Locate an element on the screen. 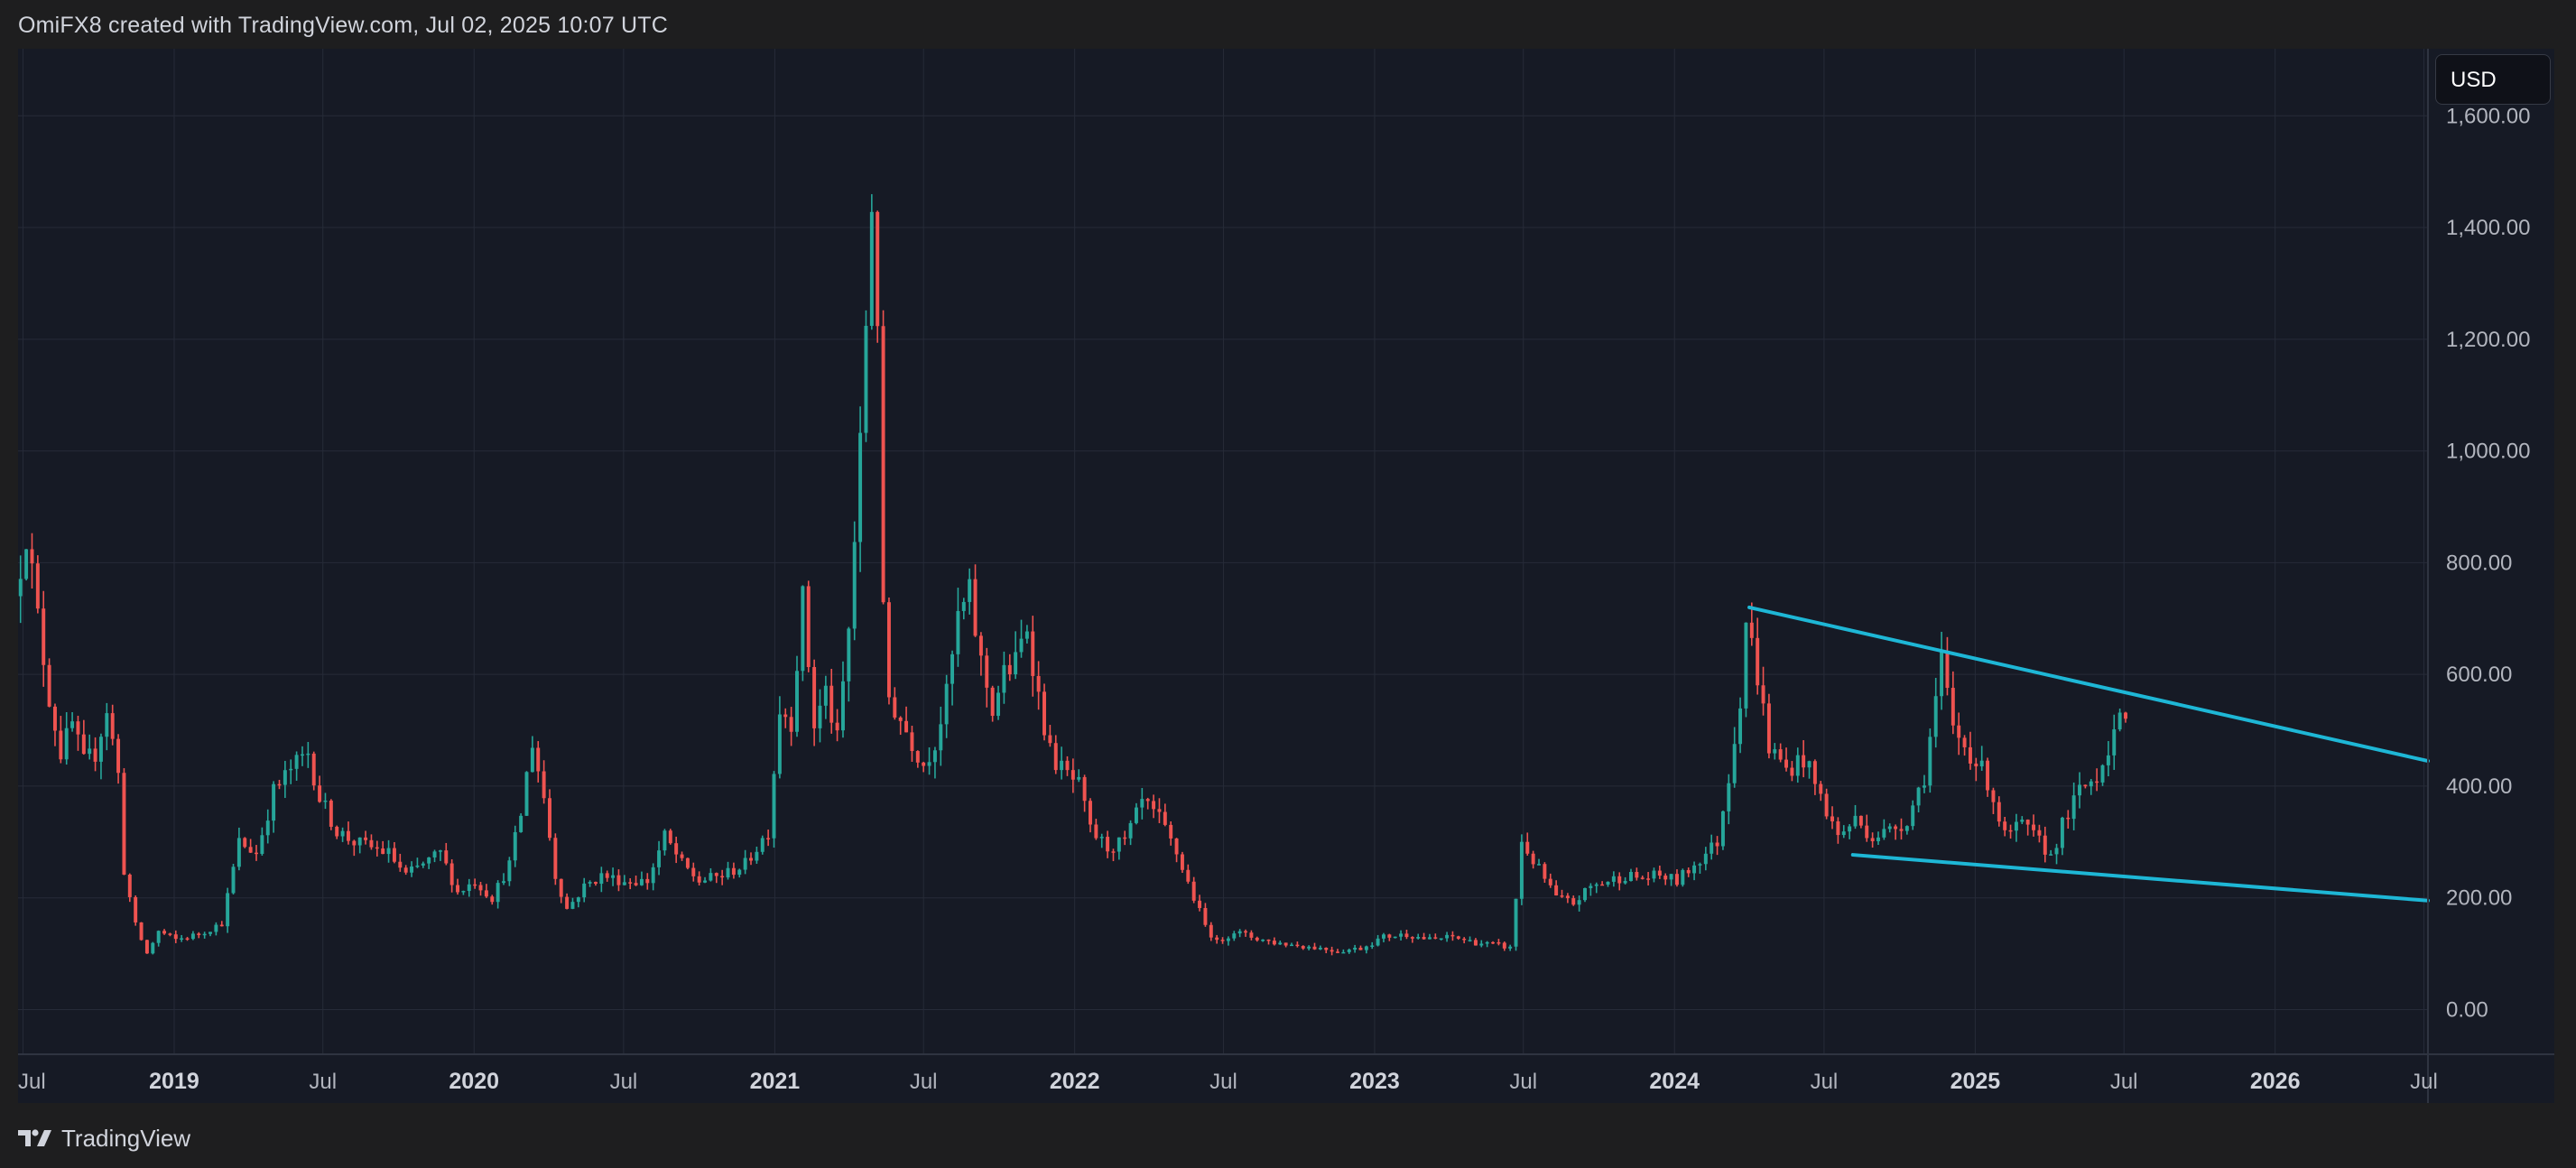  time-axis-label: 2024 is located at coordinates (1674, 1081).